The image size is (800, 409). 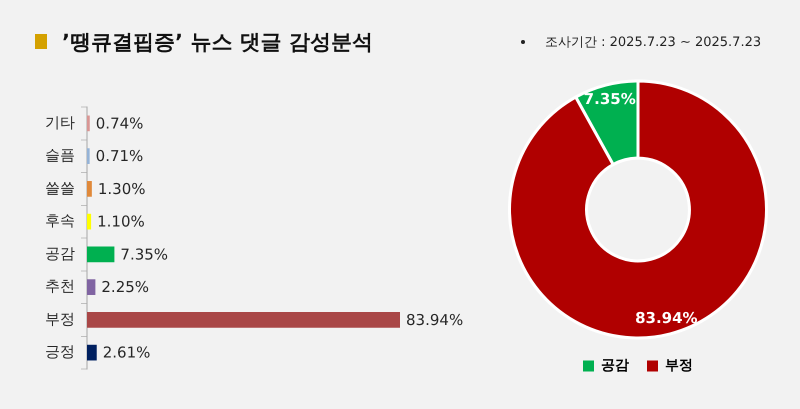 I want to click on data-label: 0.71%, so click(x=120, y=156).